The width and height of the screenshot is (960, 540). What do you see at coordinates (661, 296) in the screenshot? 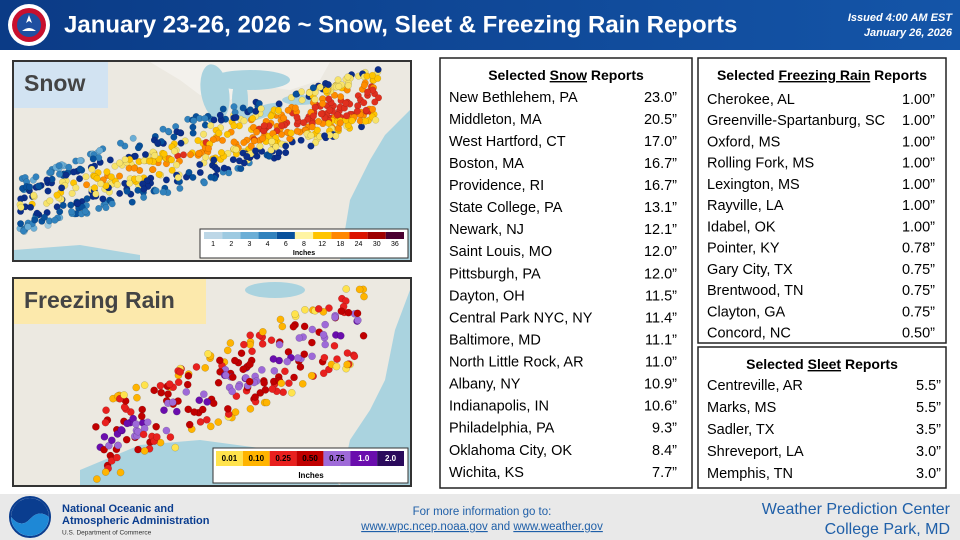
I see `amount: 11.5”` at bounding box center [661, 296].